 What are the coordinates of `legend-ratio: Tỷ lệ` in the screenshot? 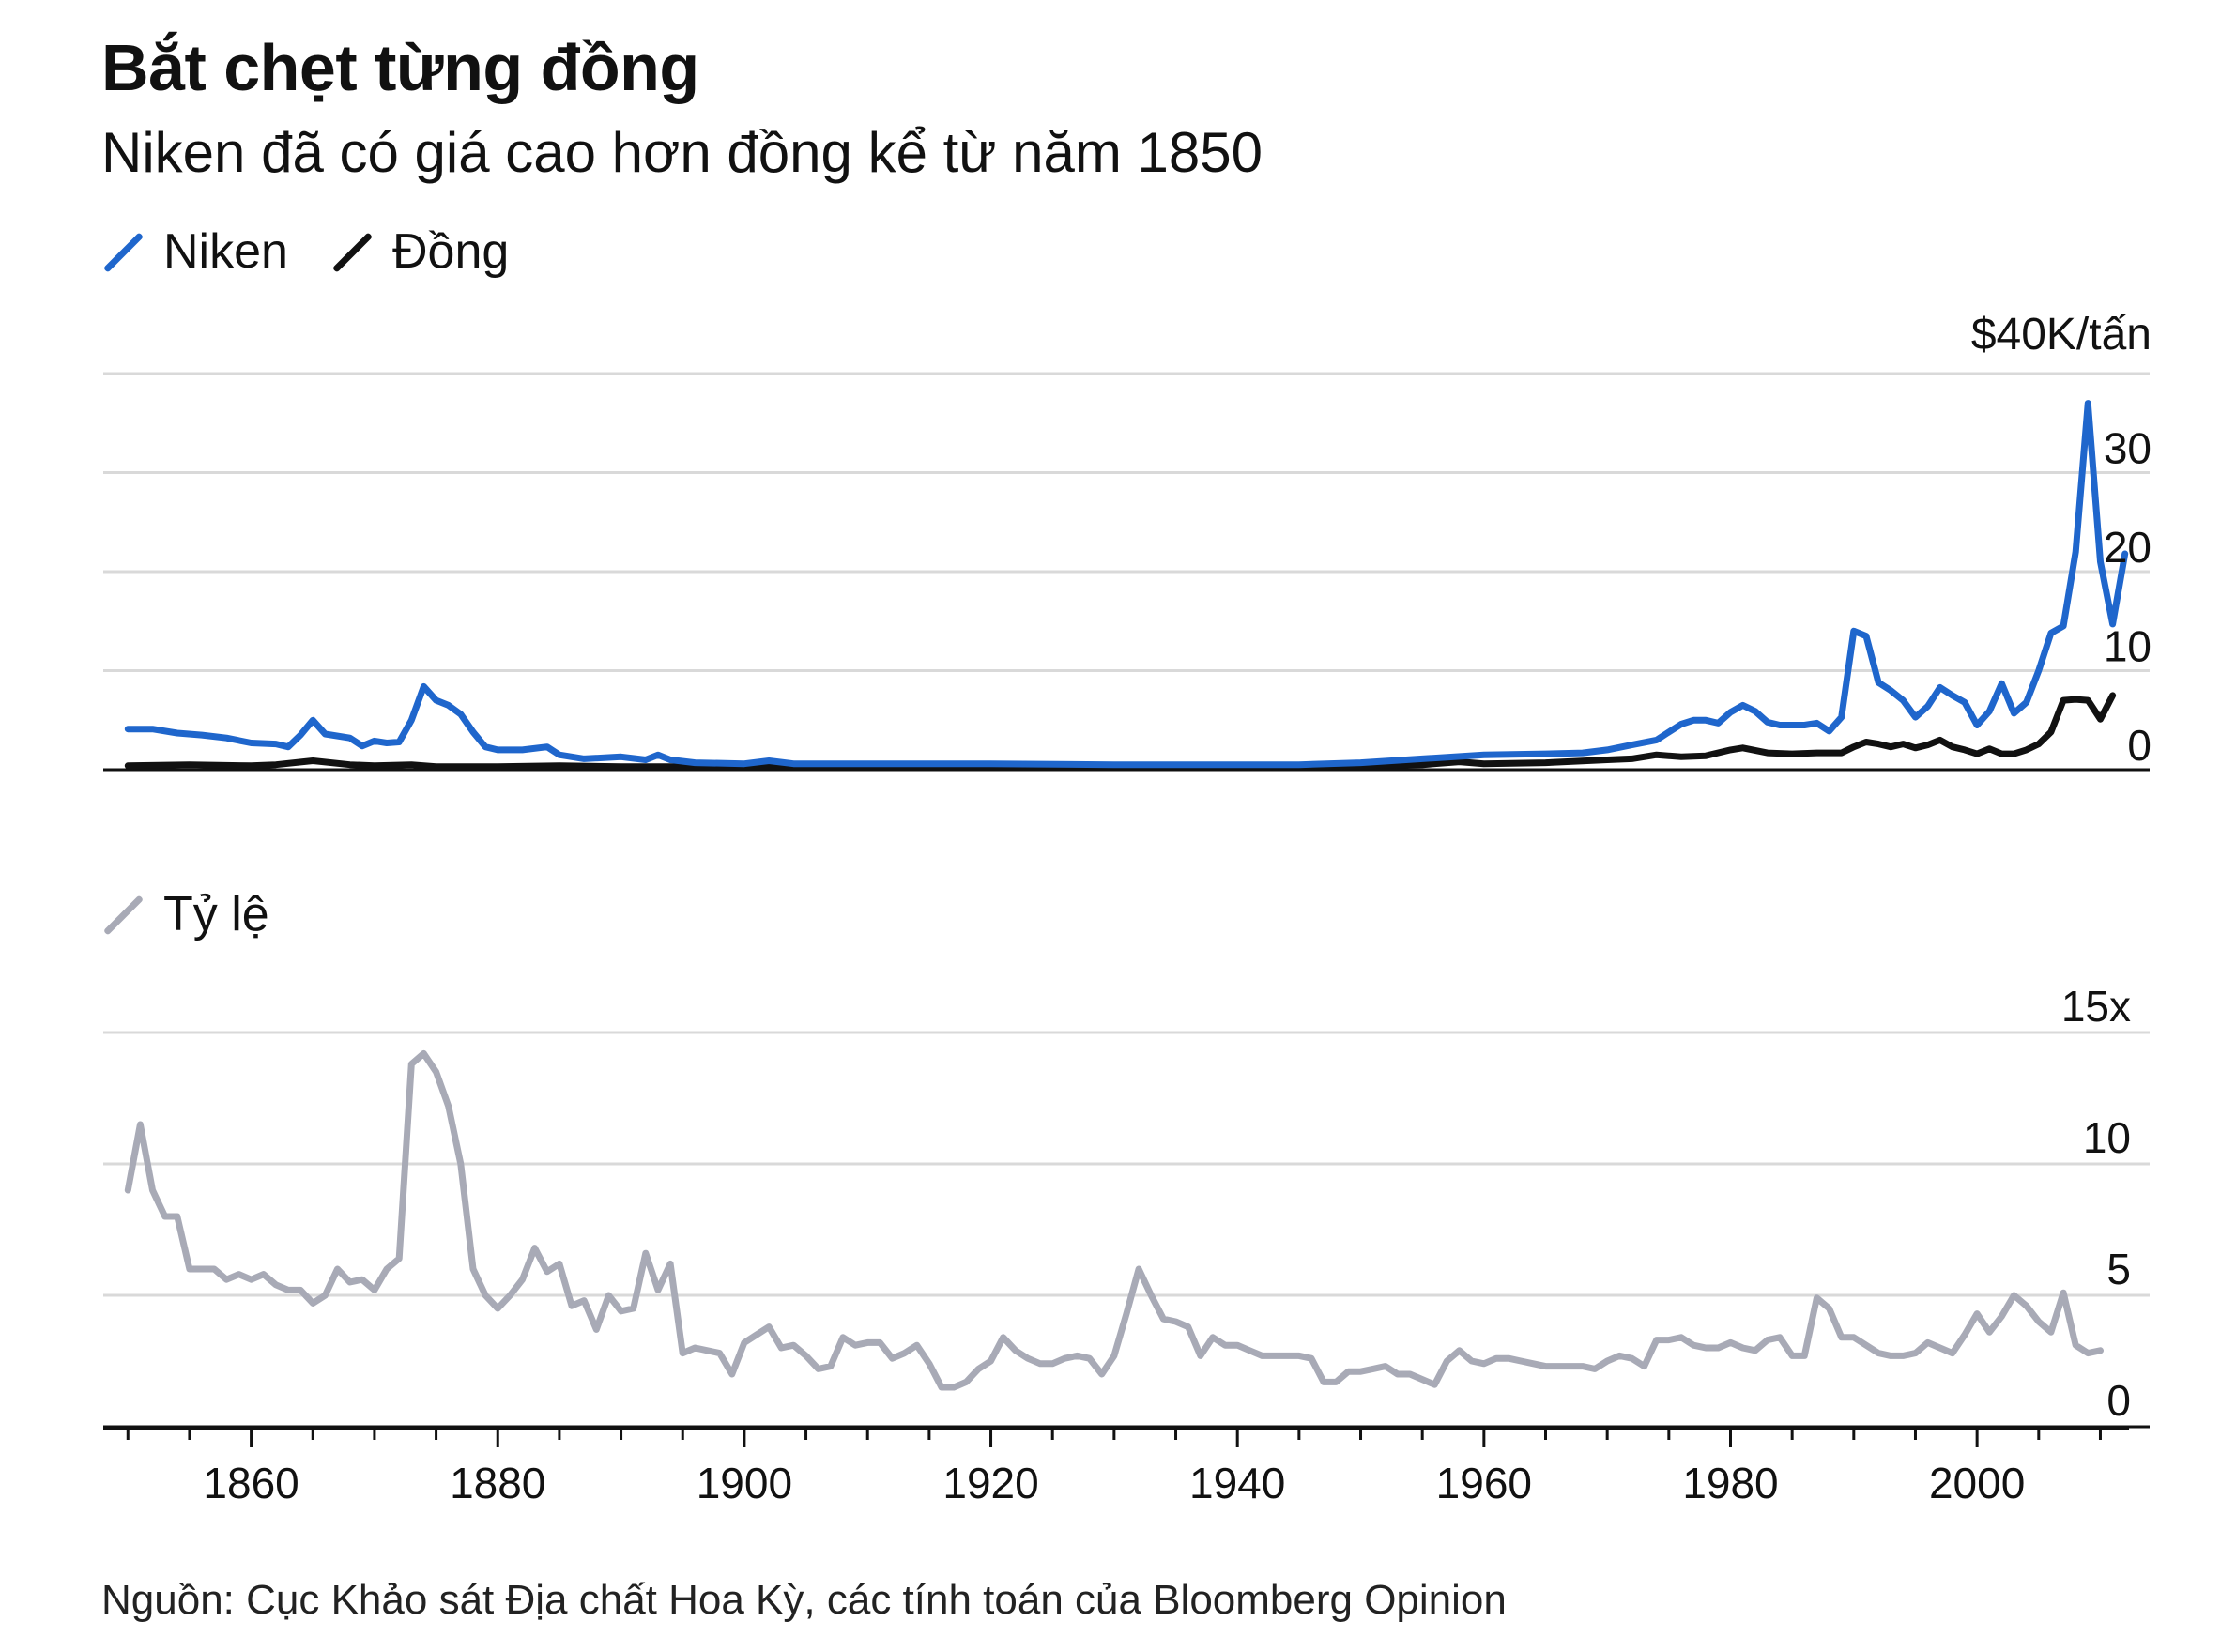 It's located at (185, 914).